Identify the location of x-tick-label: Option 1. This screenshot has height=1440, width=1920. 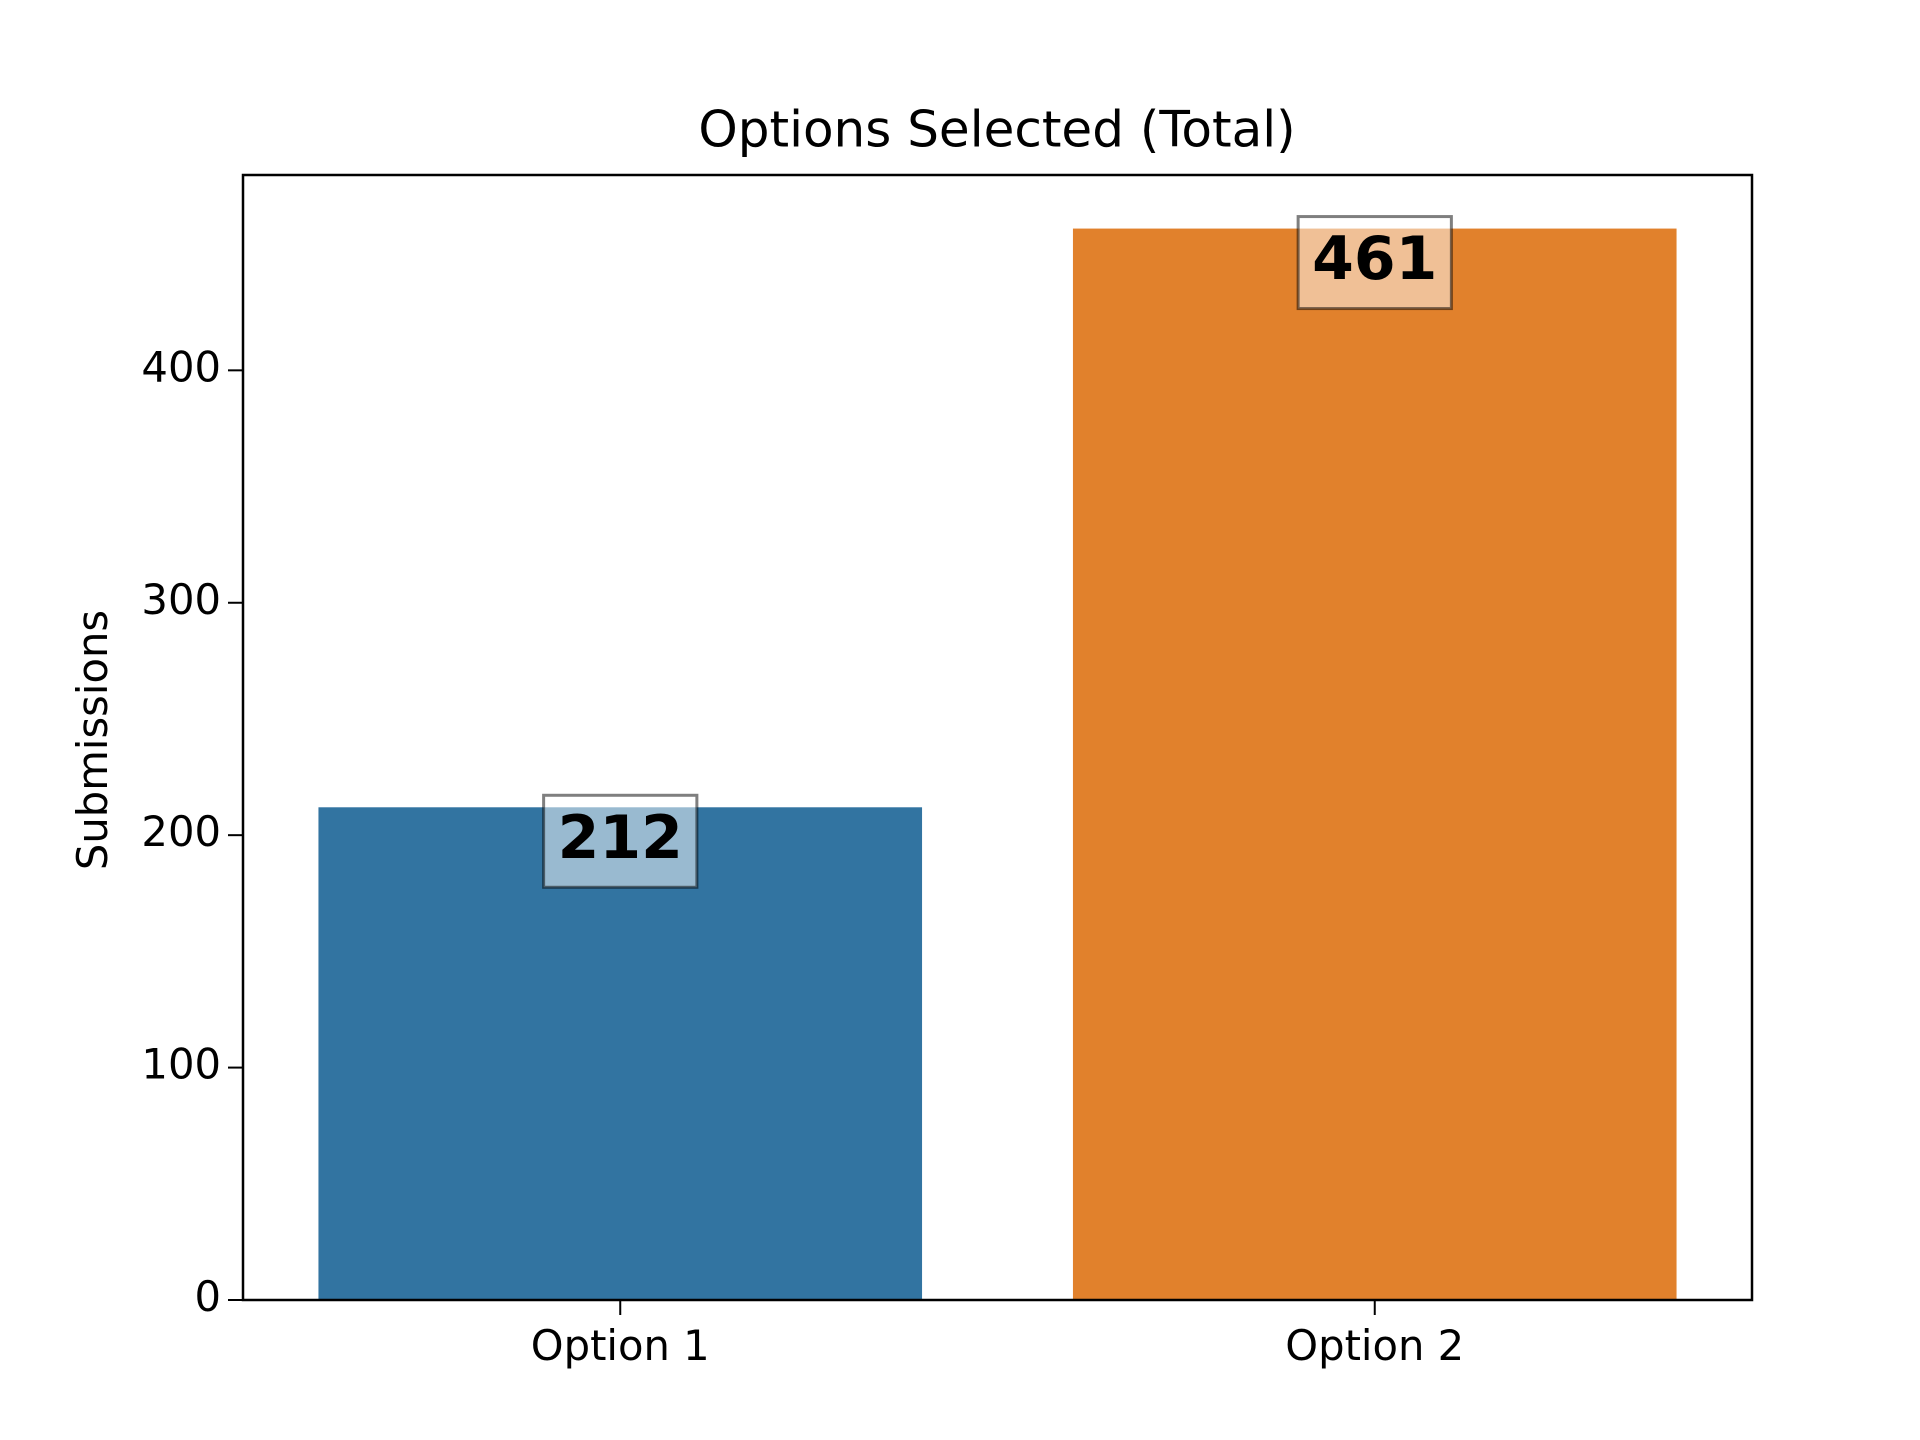
(620, 1345).